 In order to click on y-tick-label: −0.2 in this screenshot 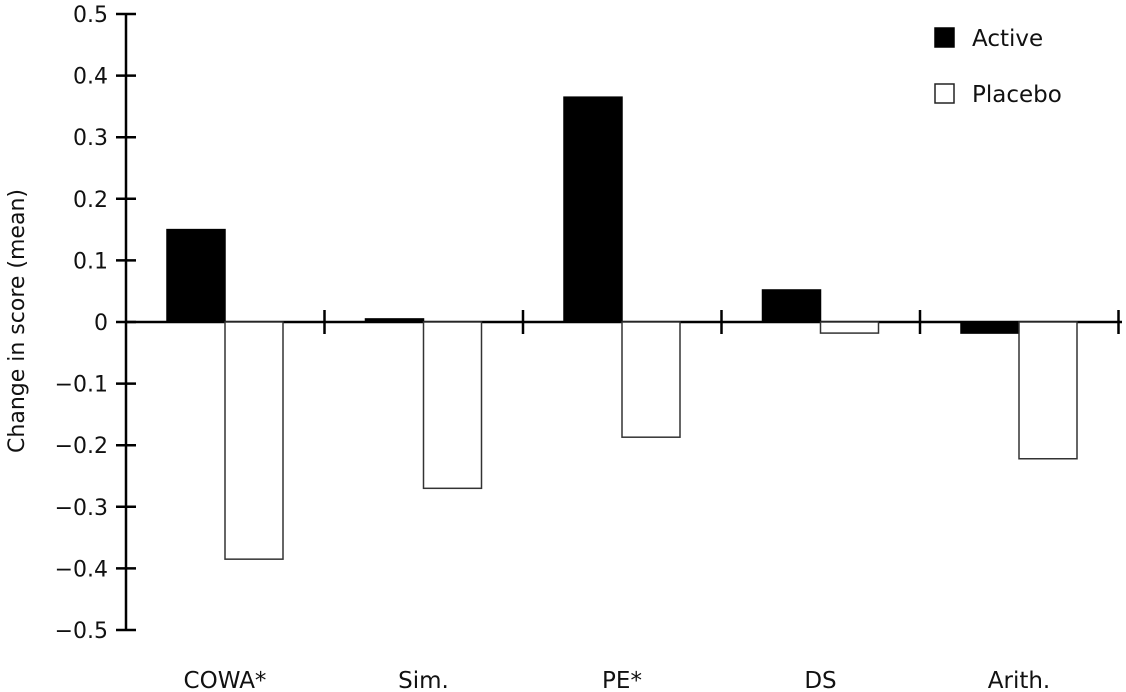, I will do `click(81, 446)`.